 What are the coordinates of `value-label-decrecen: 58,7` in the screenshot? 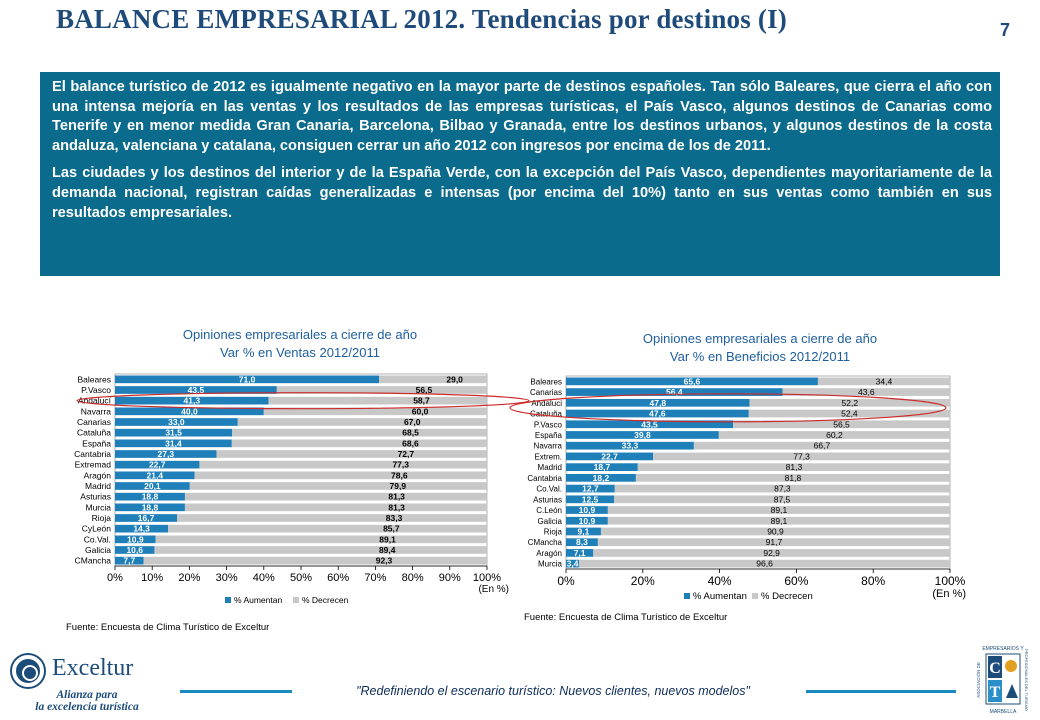 It's located at (421, 401).